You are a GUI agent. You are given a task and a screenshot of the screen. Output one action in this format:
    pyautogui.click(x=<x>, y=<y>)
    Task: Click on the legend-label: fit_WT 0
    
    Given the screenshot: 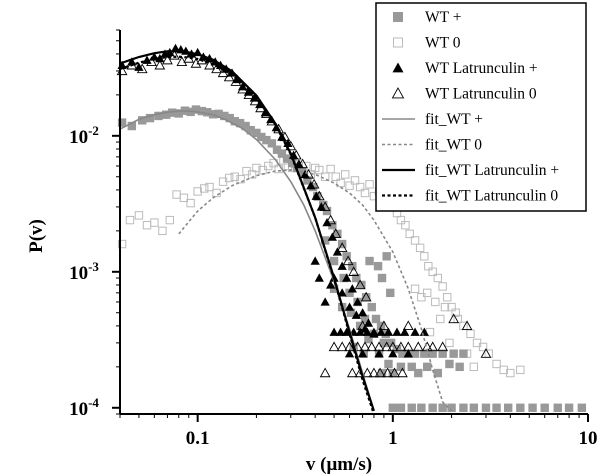 What is the action you would take?
    pyautogui.click(x=453, y=145)
    